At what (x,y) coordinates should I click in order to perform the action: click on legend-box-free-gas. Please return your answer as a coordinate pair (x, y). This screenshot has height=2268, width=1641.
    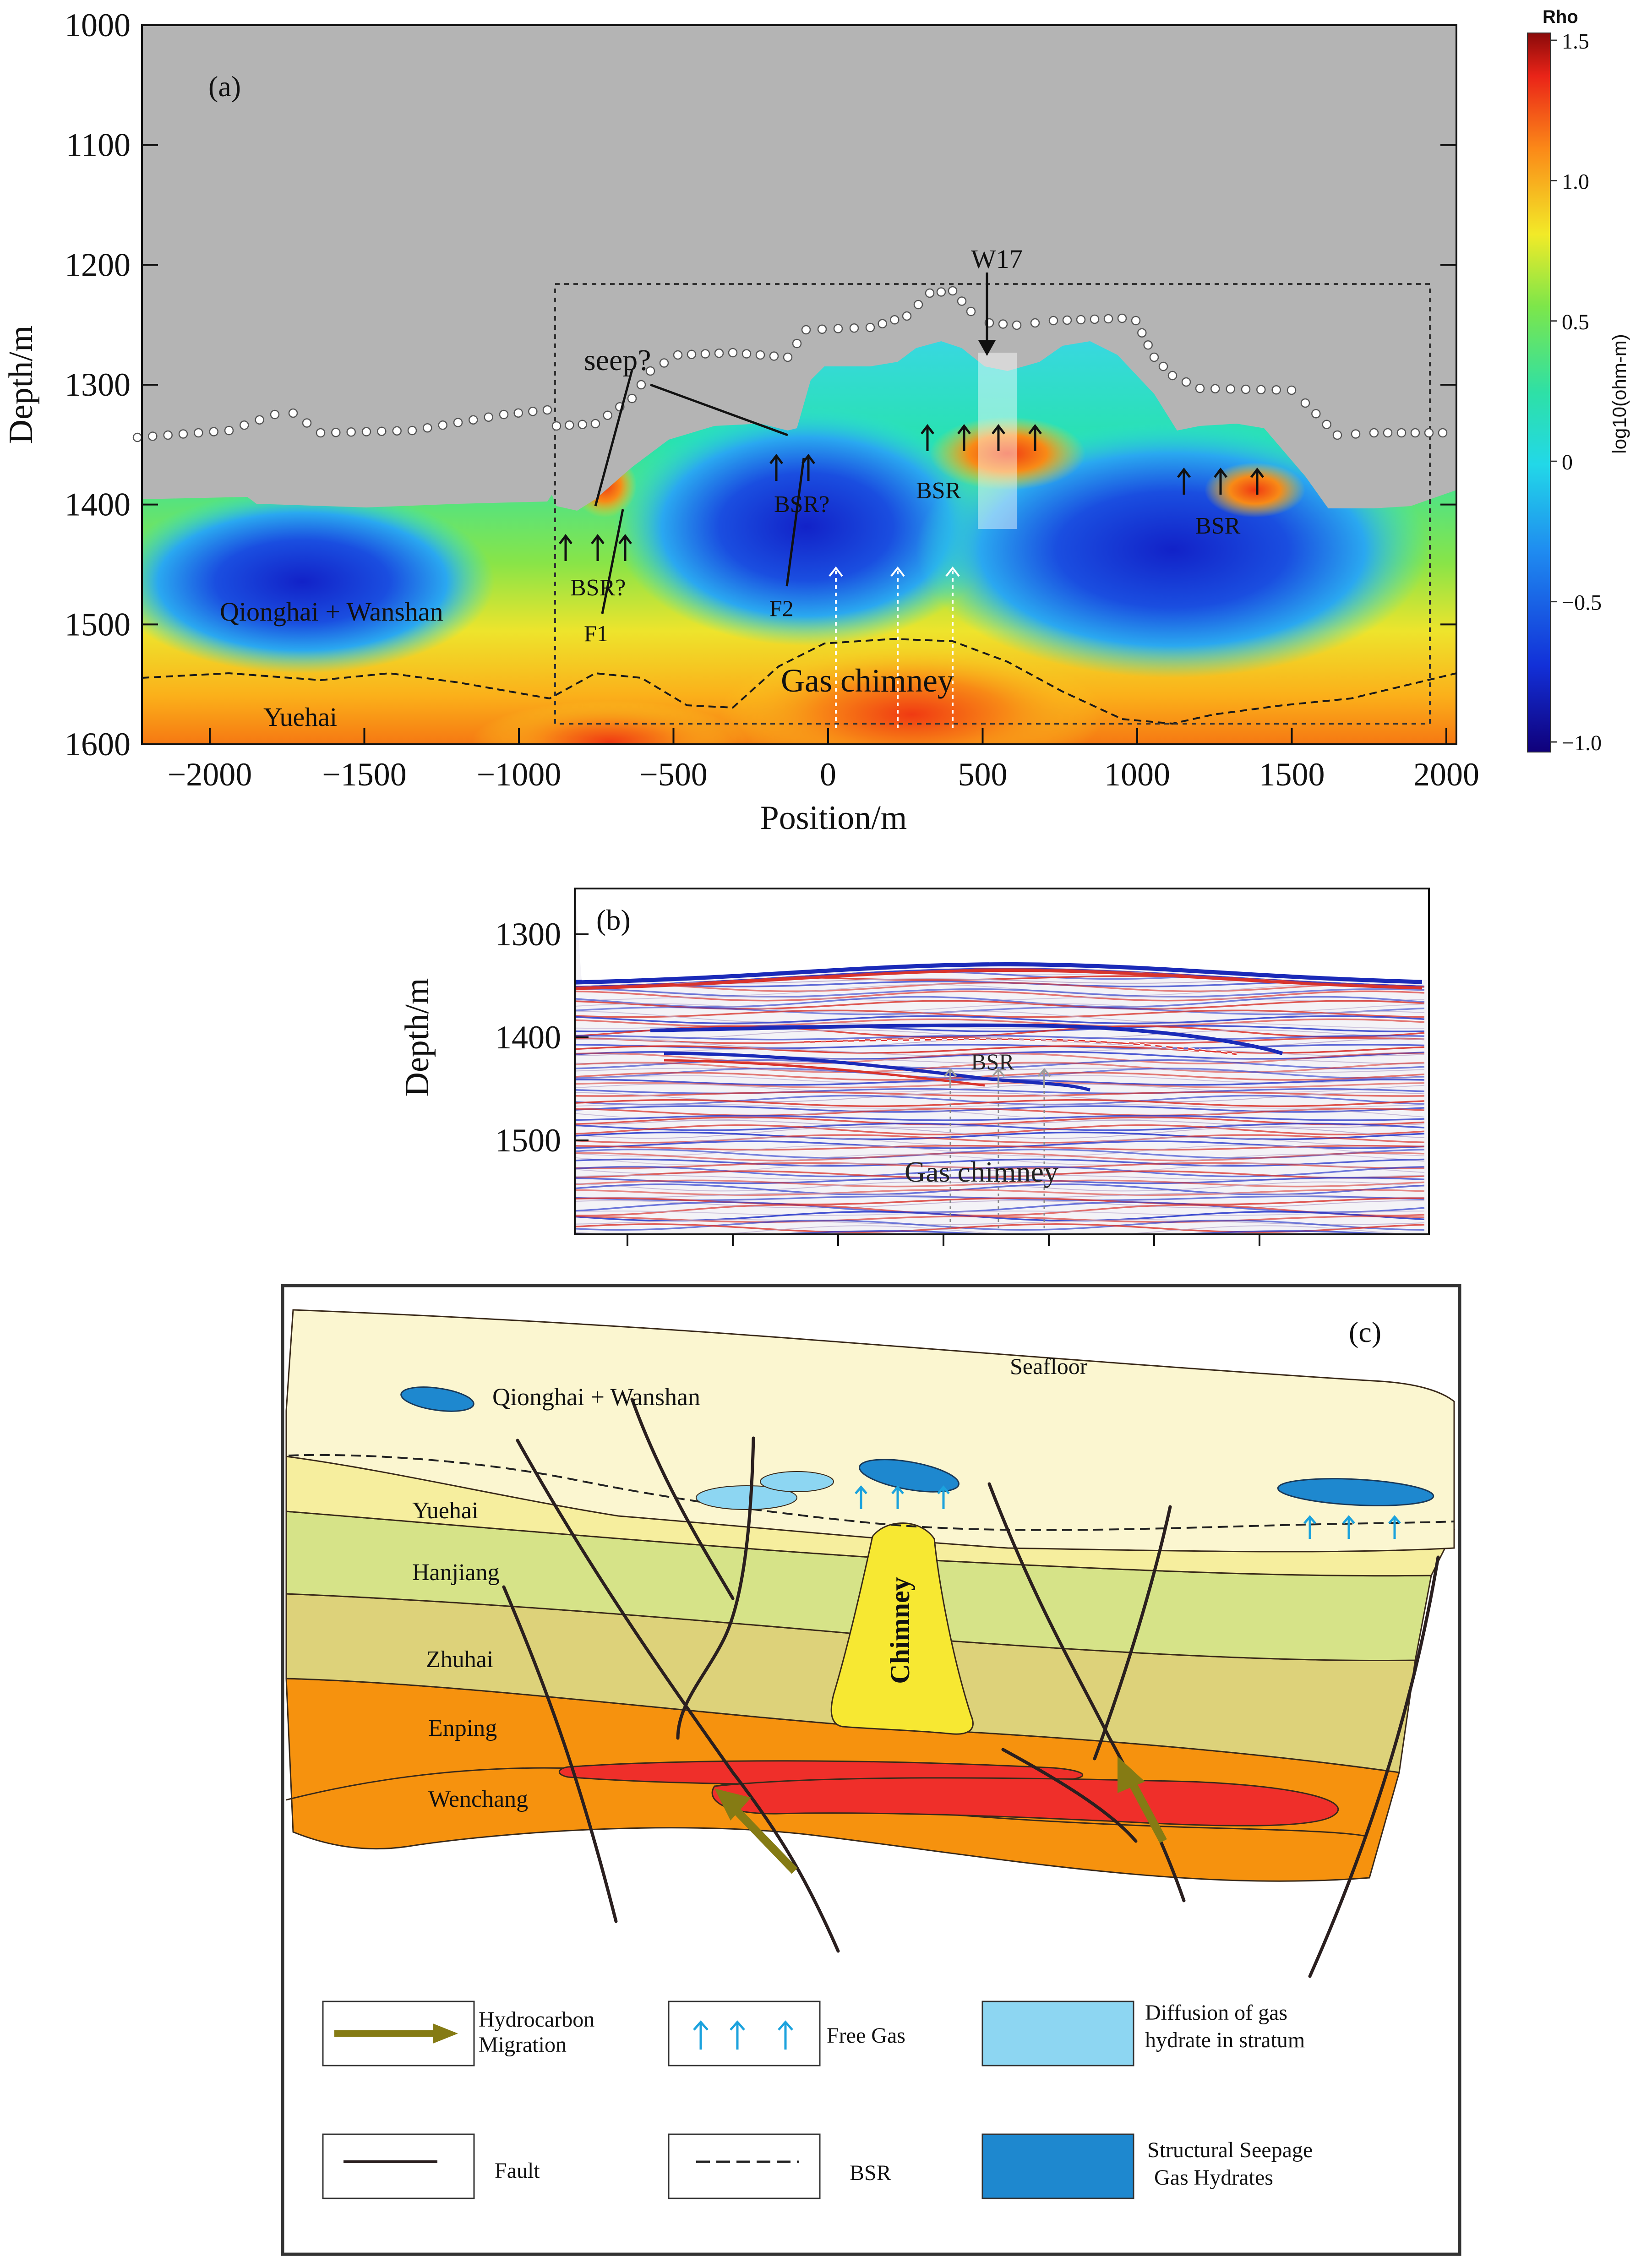
    Looking at the image, I should click on (745, 2033).